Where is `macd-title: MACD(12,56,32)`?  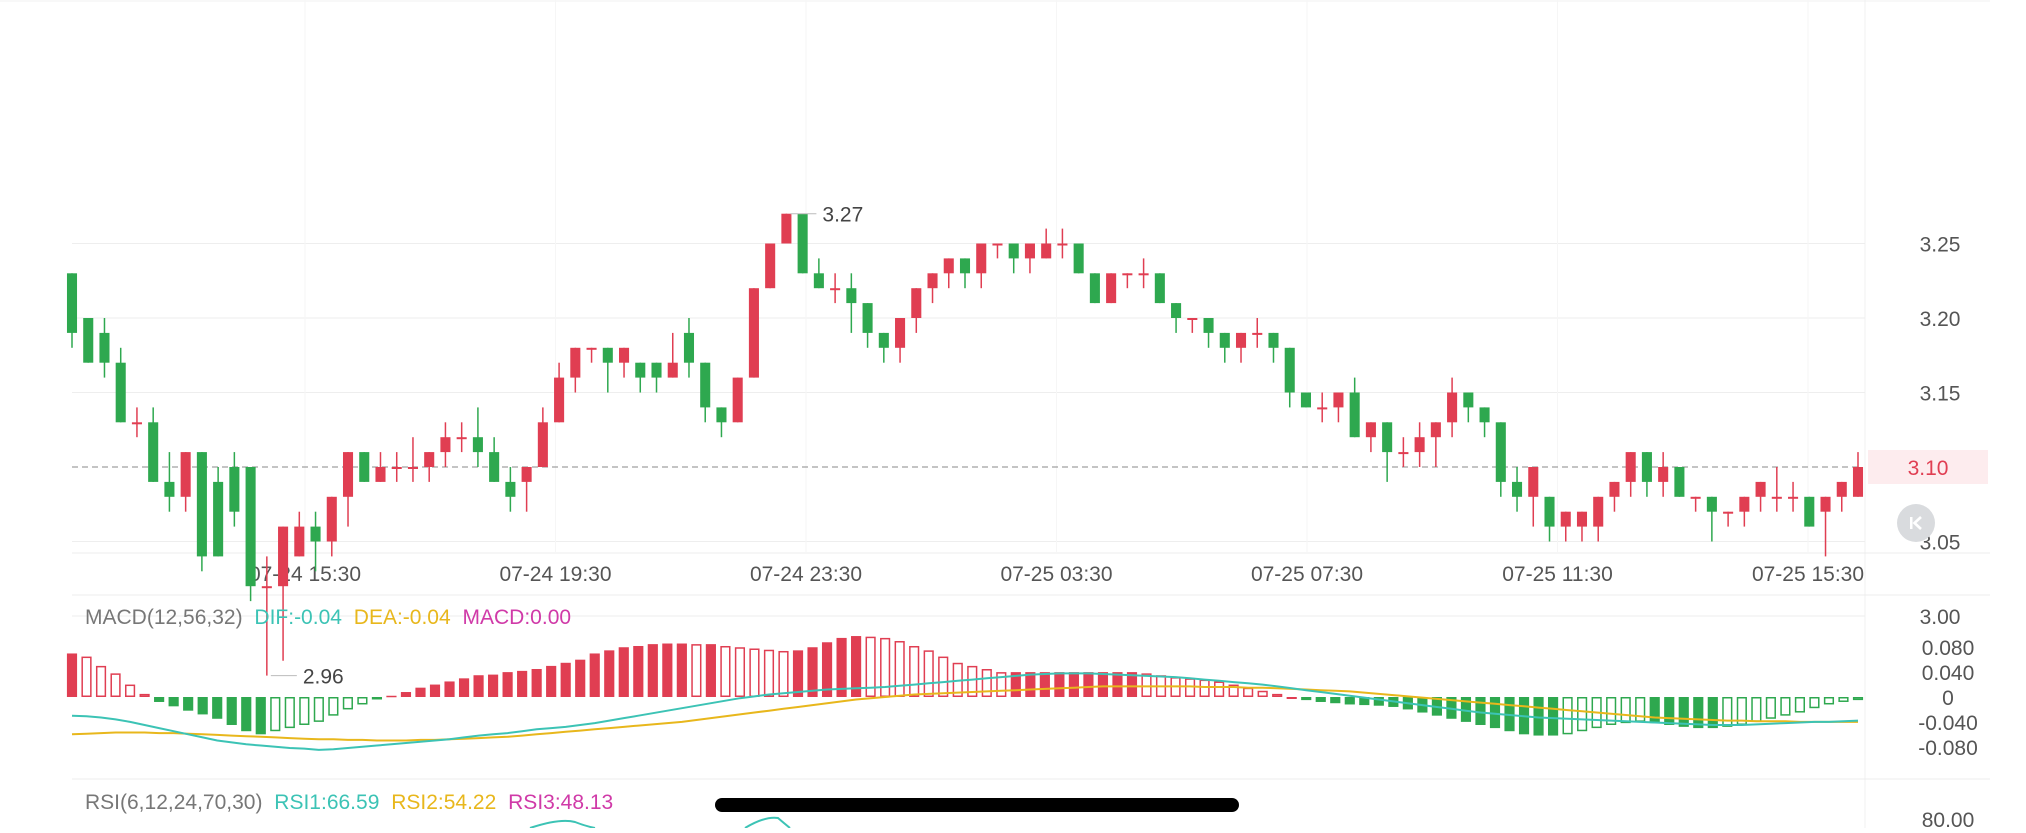
macd-title: MACD(12,56,32) is located at coordinates (164, 617).